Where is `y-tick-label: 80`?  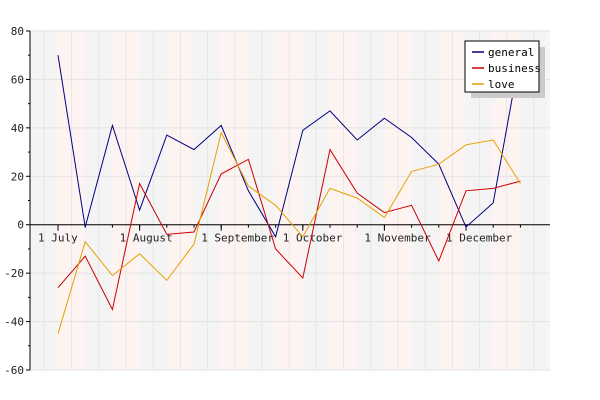
y-tick-label: 80 is located at coordinates (17, 31).